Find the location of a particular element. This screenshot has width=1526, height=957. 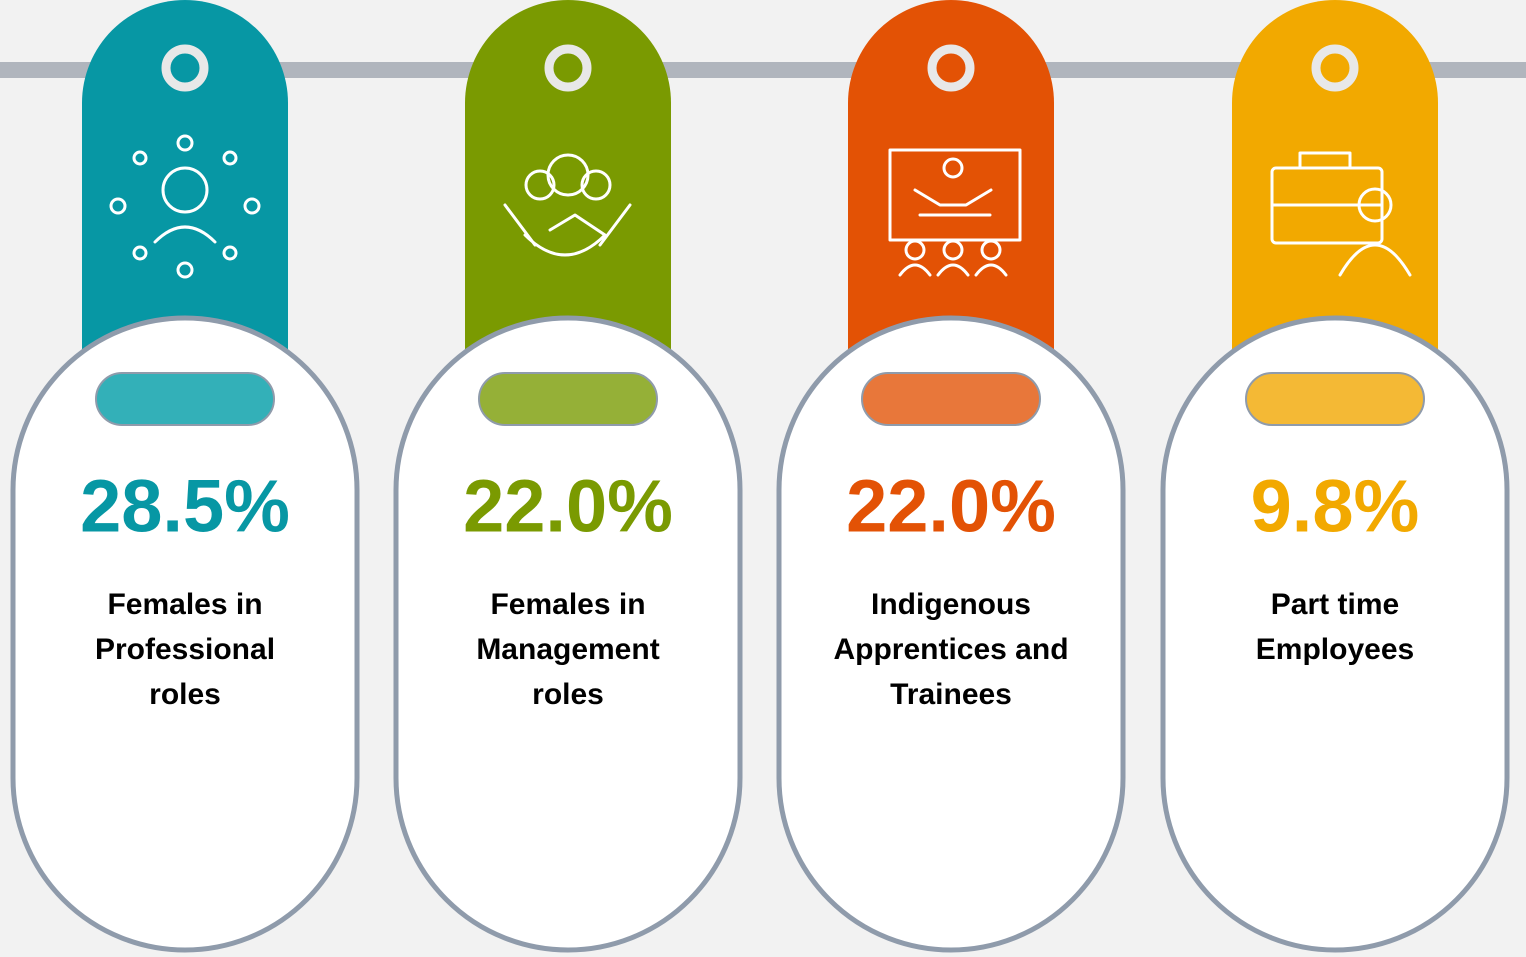

stat-label: Management is located at coordinates (567, 649).